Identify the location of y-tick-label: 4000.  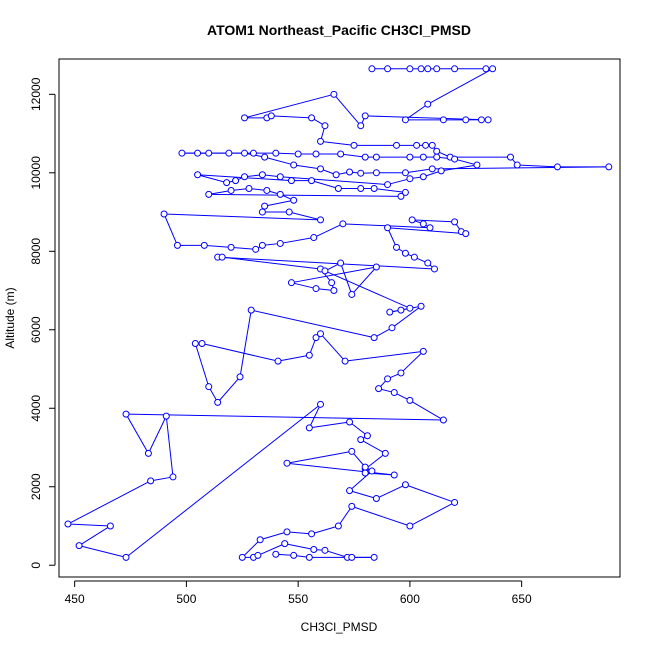
(36, 408).